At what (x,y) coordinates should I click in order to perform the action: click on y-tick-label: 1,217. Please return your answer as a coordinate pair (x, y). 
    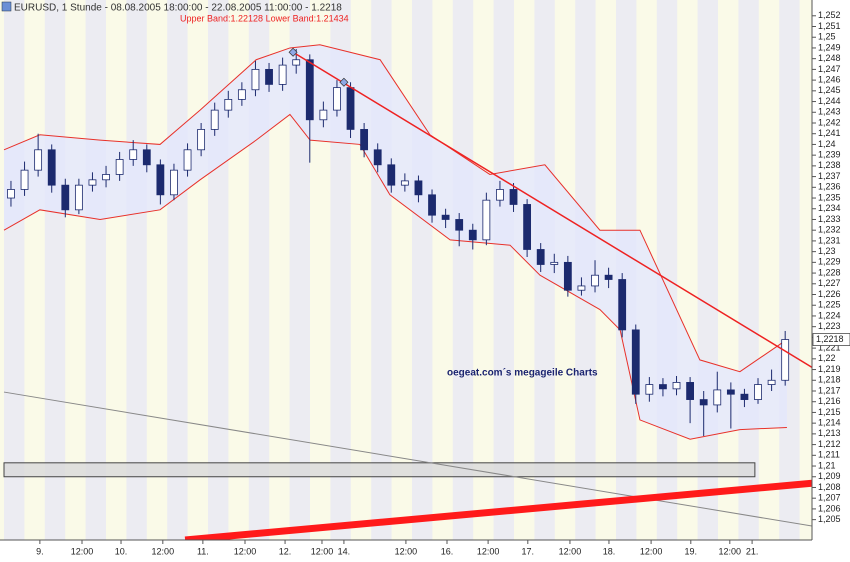
    Looking at the image, I should click on (829, 390).